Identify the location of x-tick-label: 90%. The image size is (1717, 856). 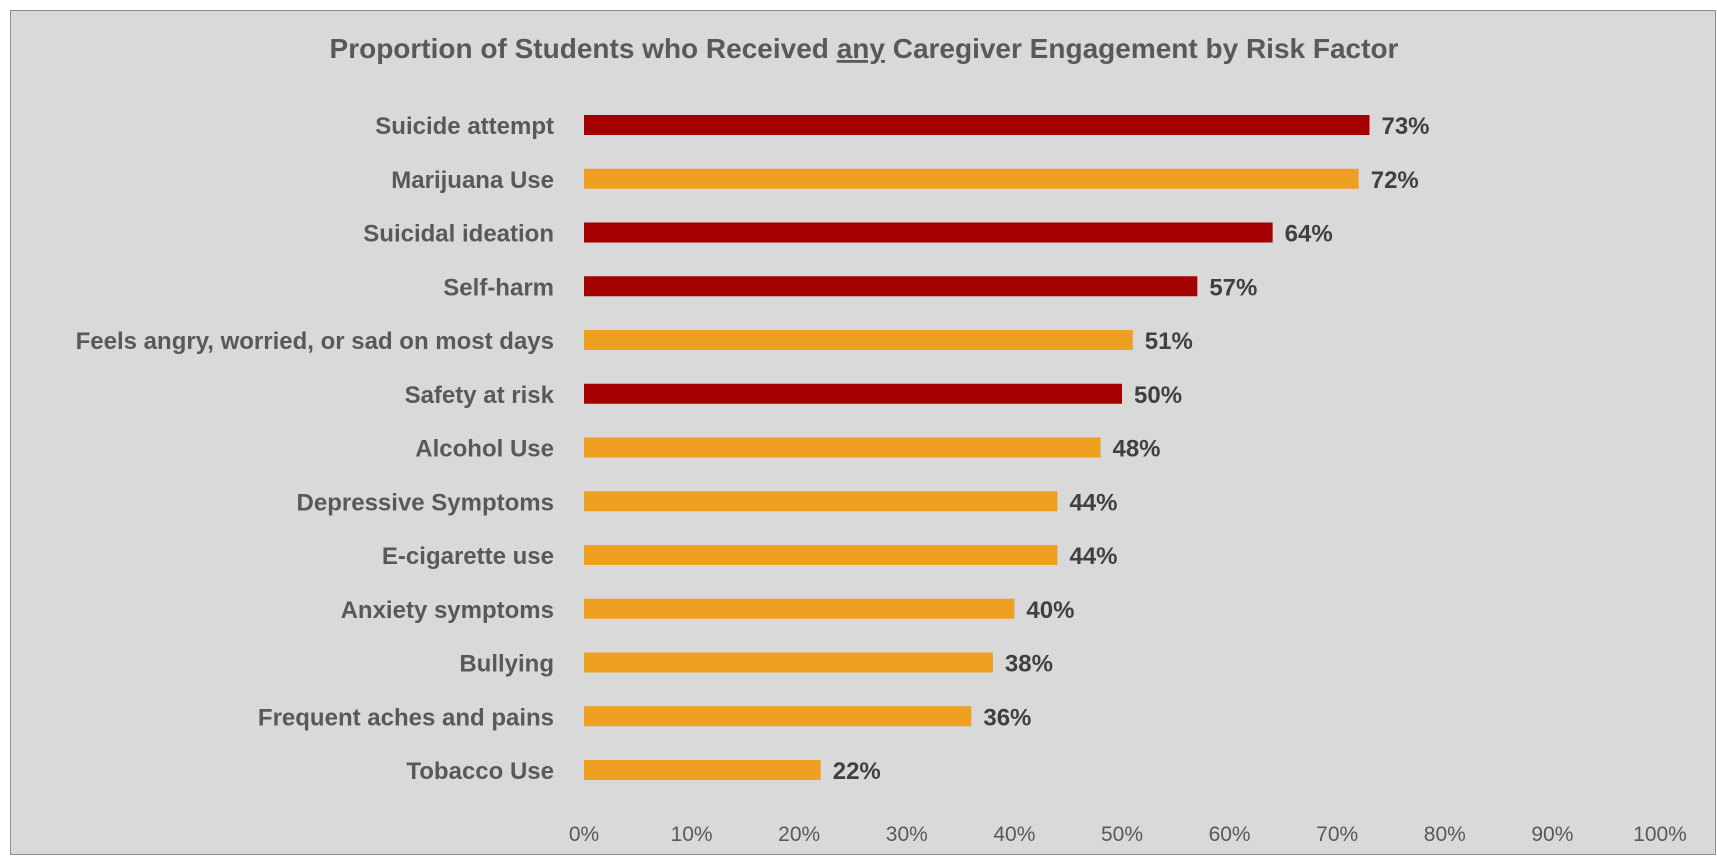
(1552, 834).